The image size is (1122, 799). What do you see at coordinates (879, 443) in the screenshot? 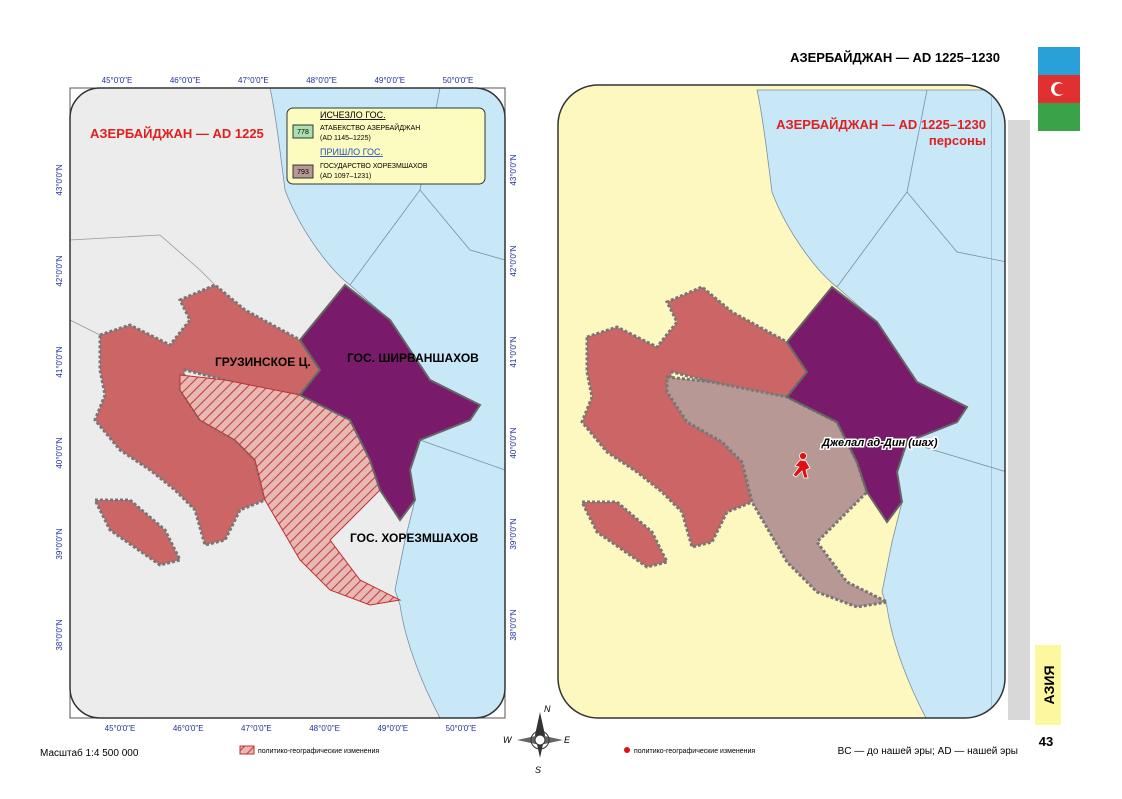
I see `person-label: Джелал ад-Дин (шах)` at bounding box center [879, 443].